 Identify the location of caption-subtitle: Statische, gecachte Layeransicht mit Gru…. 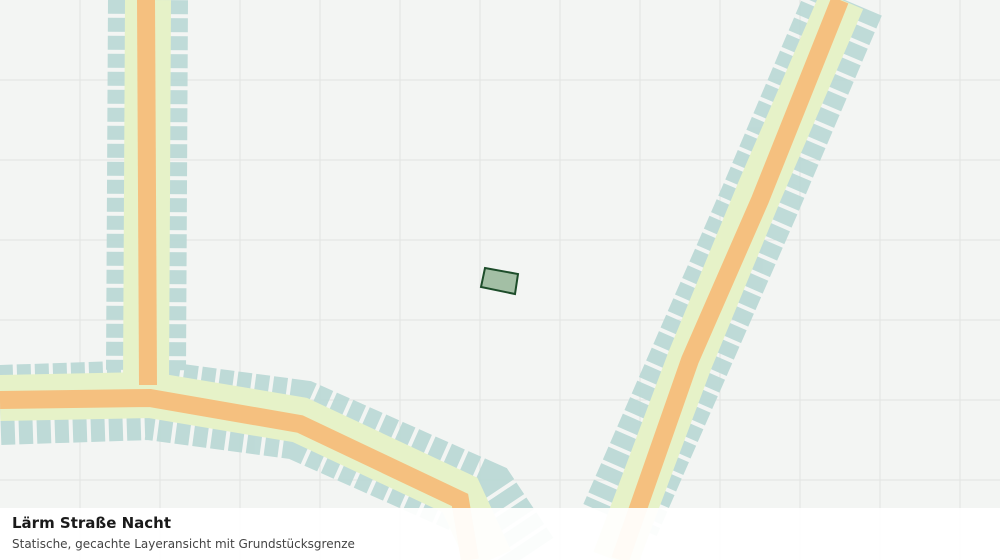
(183, 544).